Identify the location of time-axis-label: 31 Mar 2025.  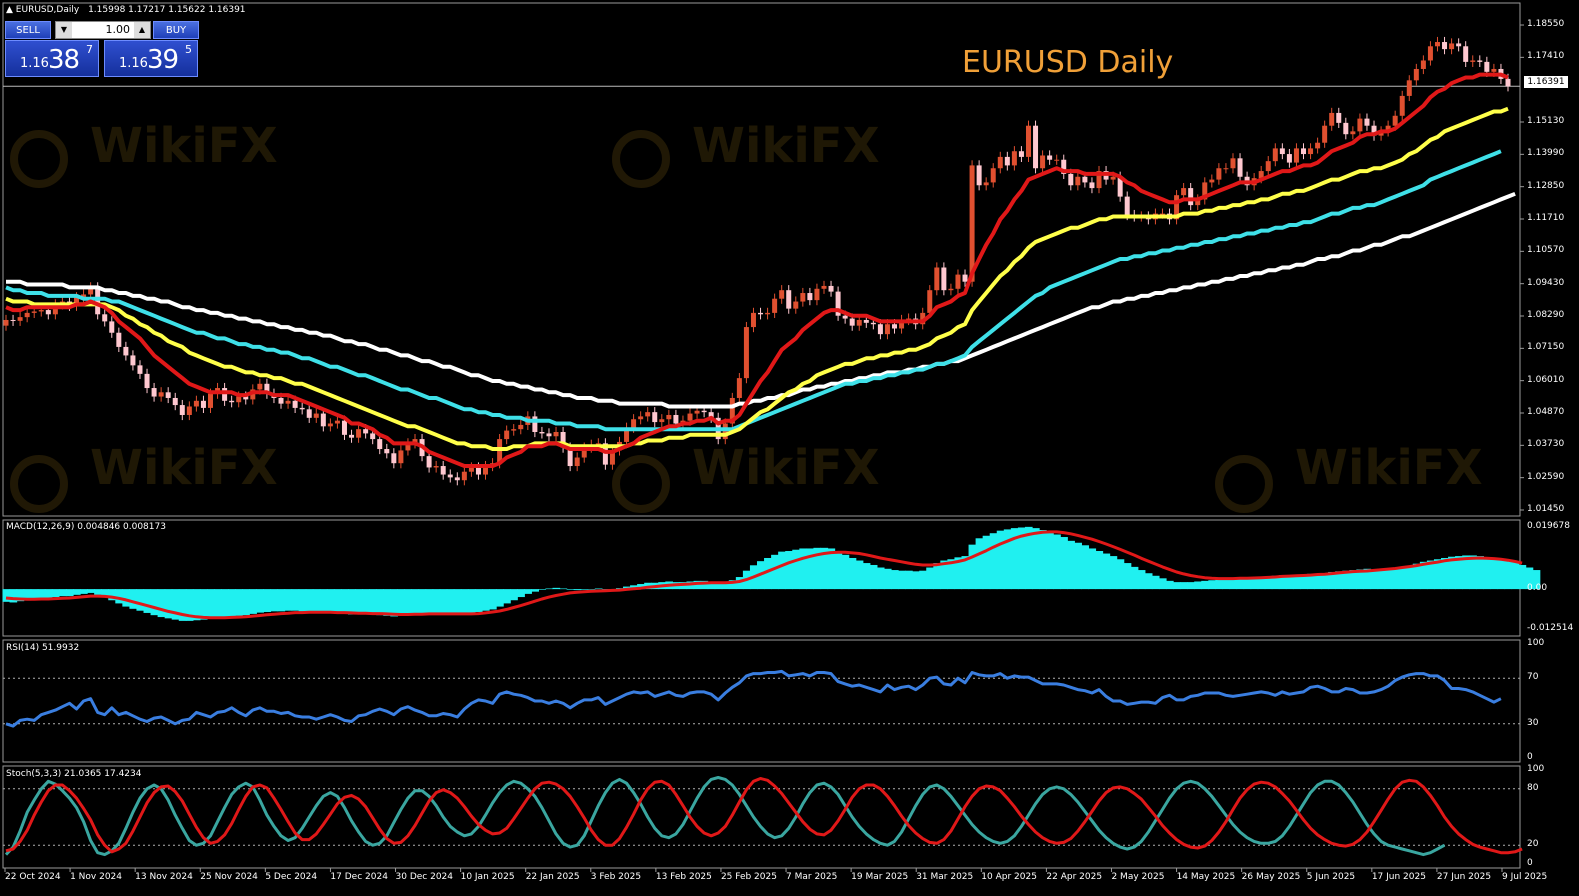
(945, 877).